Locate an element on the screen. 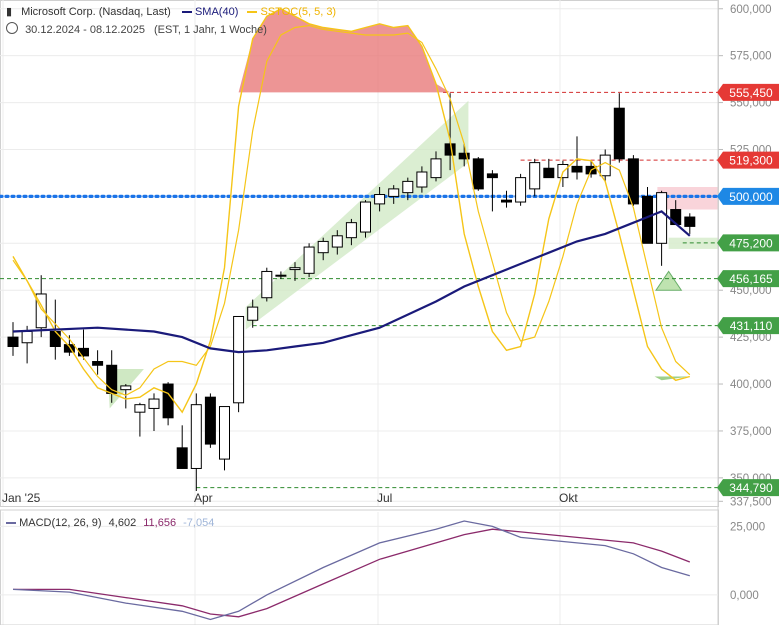 This screenshot has height=625, width=780. level-label: 456,165 is located at coordinates (751, 279).